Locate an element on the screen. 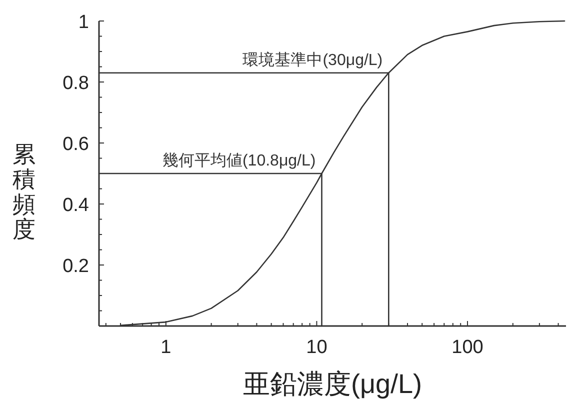 The image size is (571, 407). y-tick-label: 0.4 is located at coordinates (76, 205).